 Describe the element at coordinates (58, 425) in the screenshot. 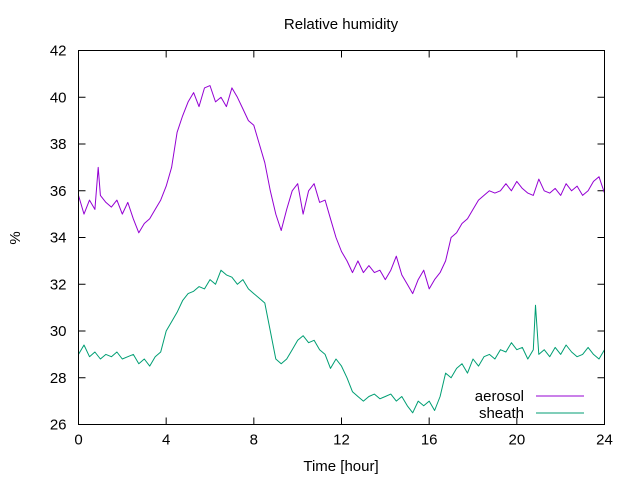

I see `y-tick-label: 26` at that location.